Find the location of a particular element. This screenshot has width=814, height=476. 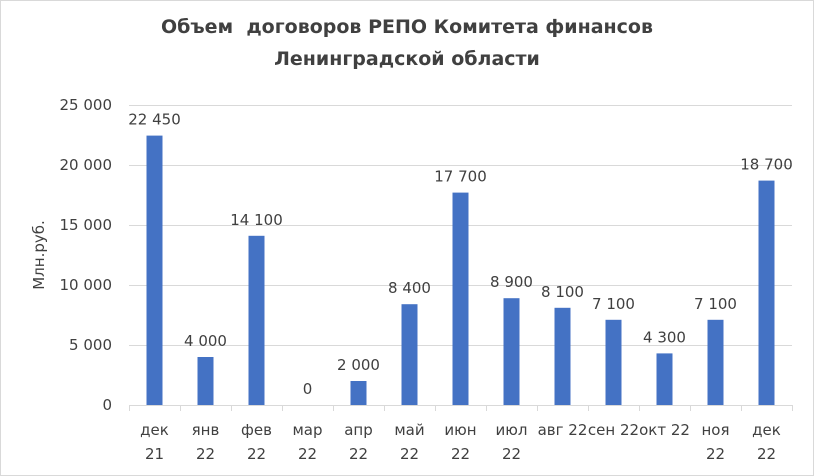

x-tick-label: май is located at coordinates (409, 430).